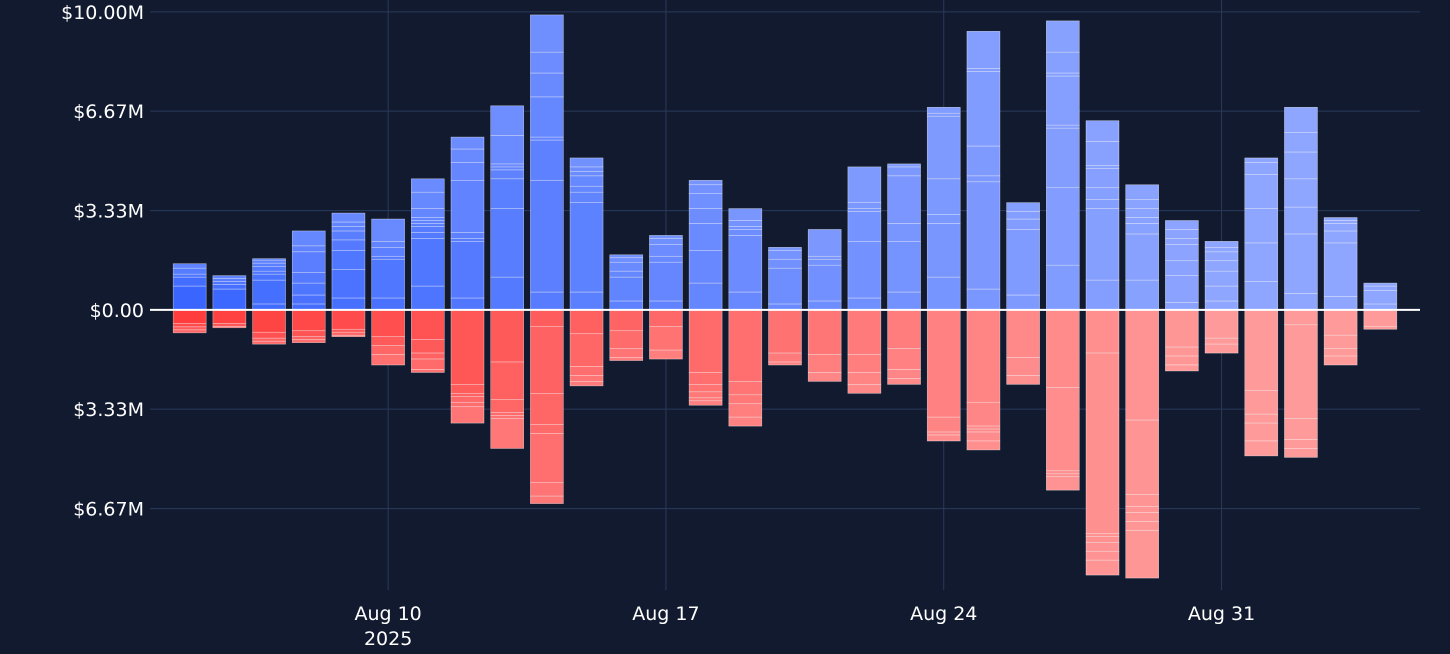 This screenshot has height=654, width=1450. What do you see at coordinates (108, 410) in the screenshot?
I see `y-tick-label: $3.33M` at bounding box center [108, 410].